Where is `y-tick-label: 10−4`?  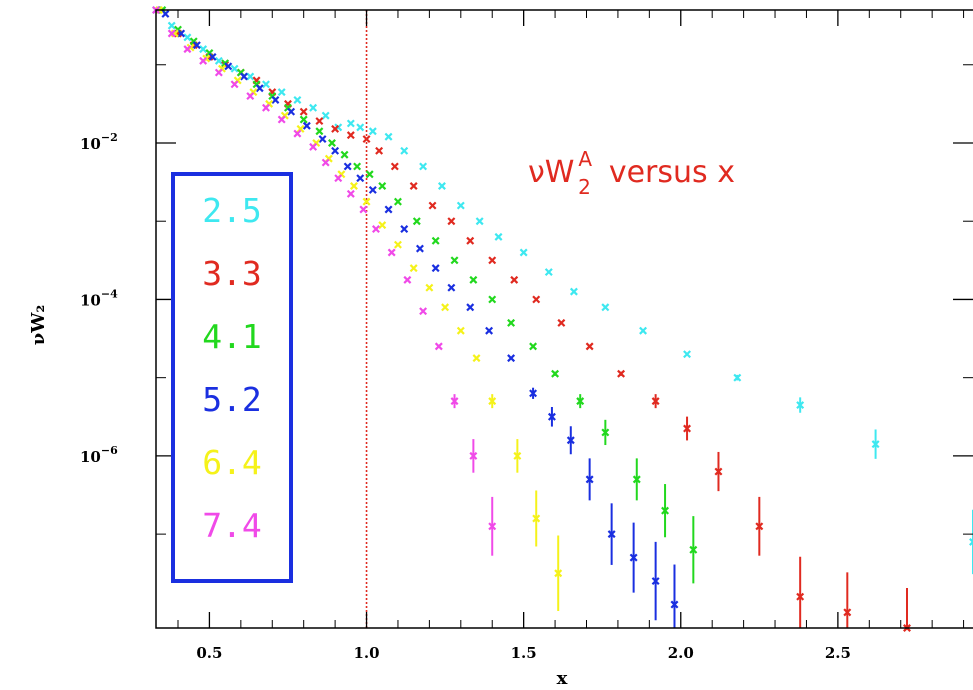
y-tick-label: 10−4 is located at coordinates (99, 298).